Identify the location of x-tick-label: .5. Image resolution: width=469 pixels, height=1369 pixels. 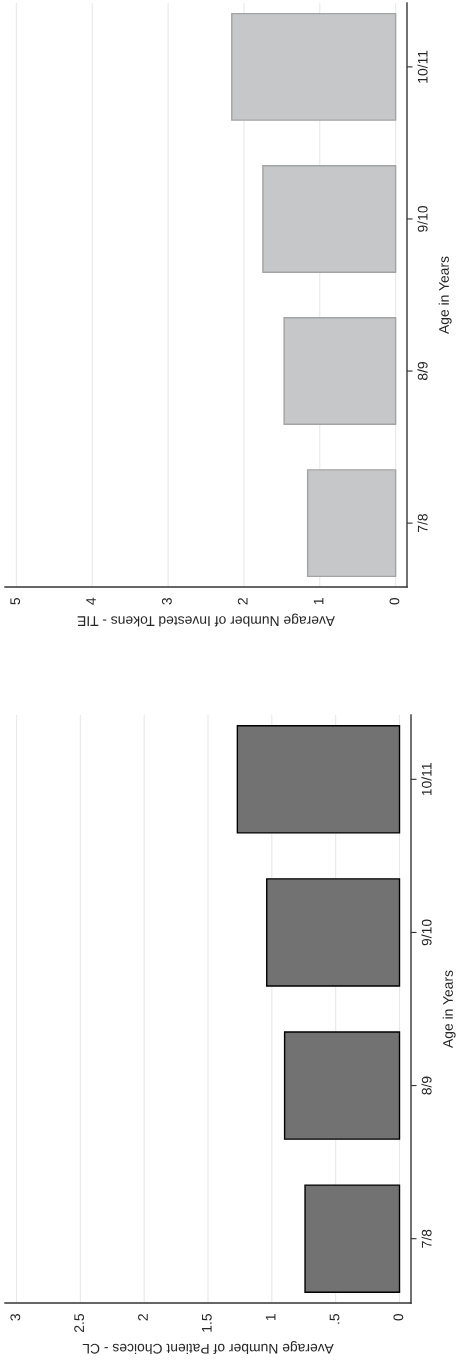
(334, 1319).